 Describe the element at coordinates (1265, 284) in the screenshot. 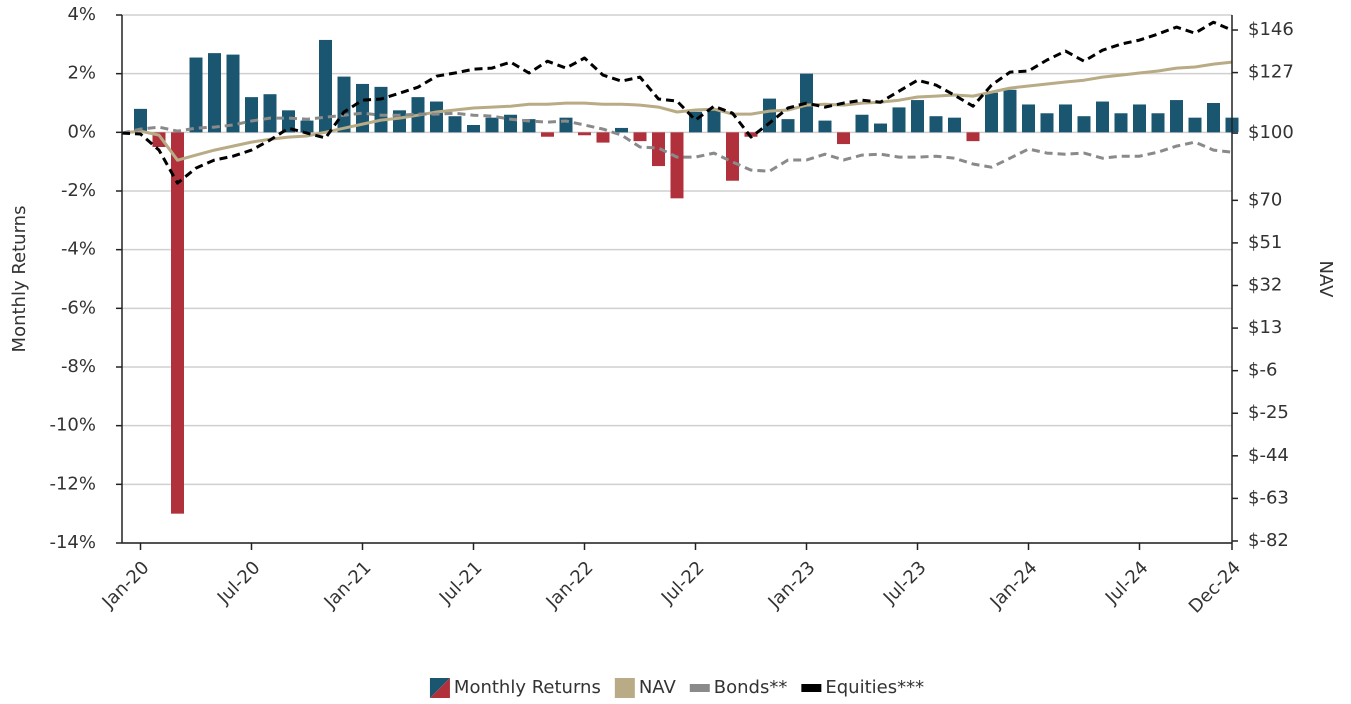

I see `y2-tick-label: $32` at that location.